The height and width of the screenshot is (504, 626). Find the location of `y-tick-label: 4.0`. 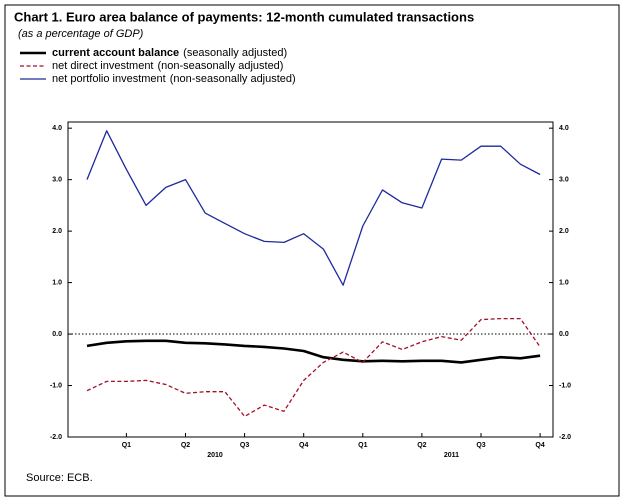

y-tick-label: 4.0 is located at coordinates (57, 128).